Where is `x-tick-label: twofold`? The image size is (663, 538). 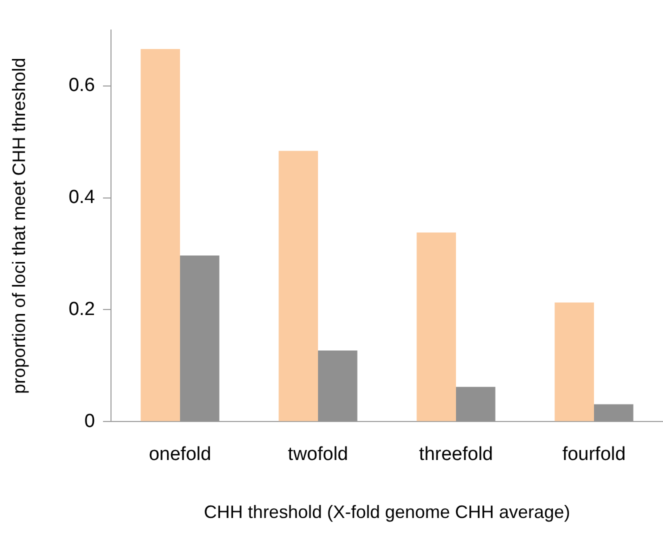 x-tick-label: twofold is located at coordinates (318, 455).